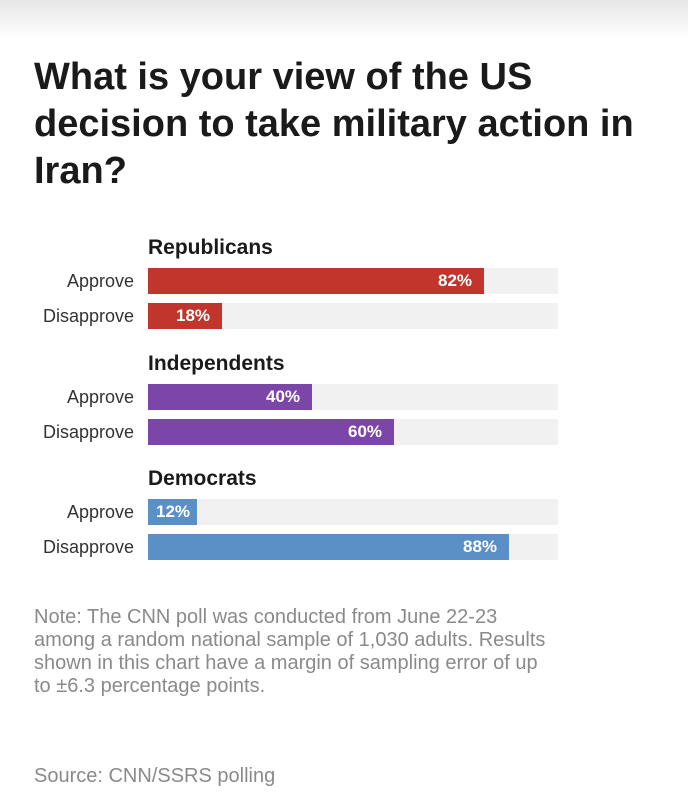 This screenshot has height=800, width=688. Describe the element at coordinates (210, 247) in the screenshot. I see `group-title-republicans: Republicans` at that location.